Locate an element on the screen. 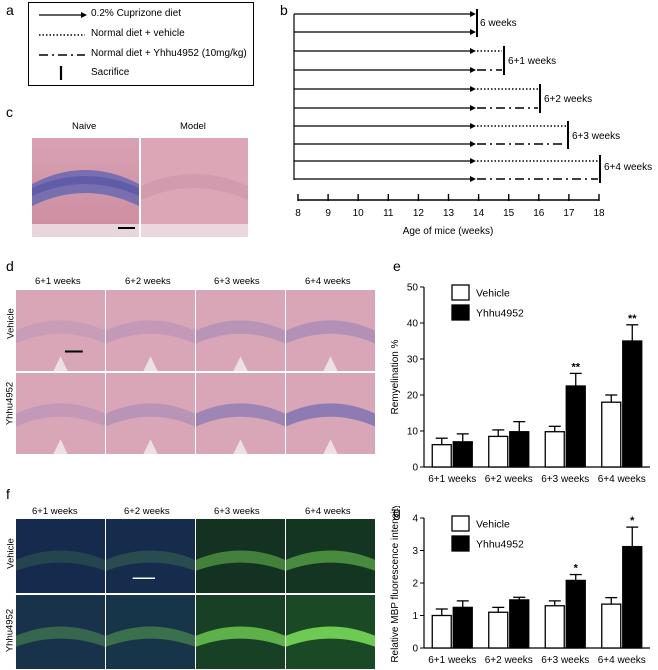 The height and width of the screenshot is (670, 658). f-row-yhhu: Yhhu4952 is located at coordinates (10, 630).